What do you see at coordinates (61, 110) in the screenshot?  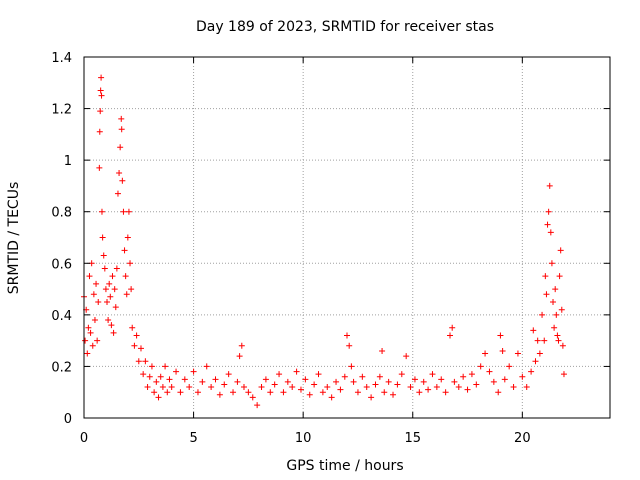 I see `y-tick-label: 1.2` at bounding box center [61, 110].